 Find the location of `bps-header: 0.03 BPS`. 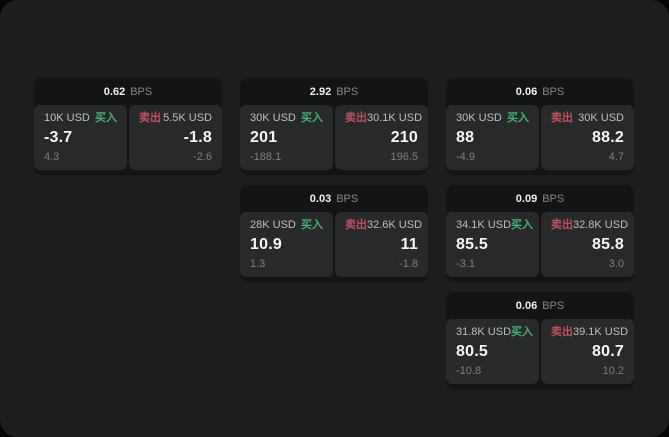

bps-header: 0.03 BPS is located at coordinates (334, 198).